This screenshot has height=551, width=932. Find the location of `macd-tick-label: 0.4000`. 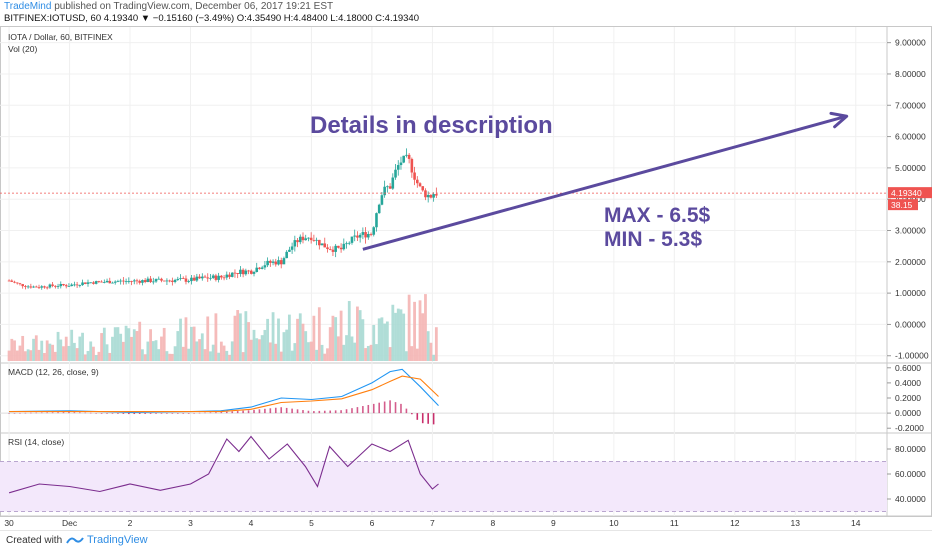

macd-tick-label: 0.4000 is located at coordinates (908, 383).